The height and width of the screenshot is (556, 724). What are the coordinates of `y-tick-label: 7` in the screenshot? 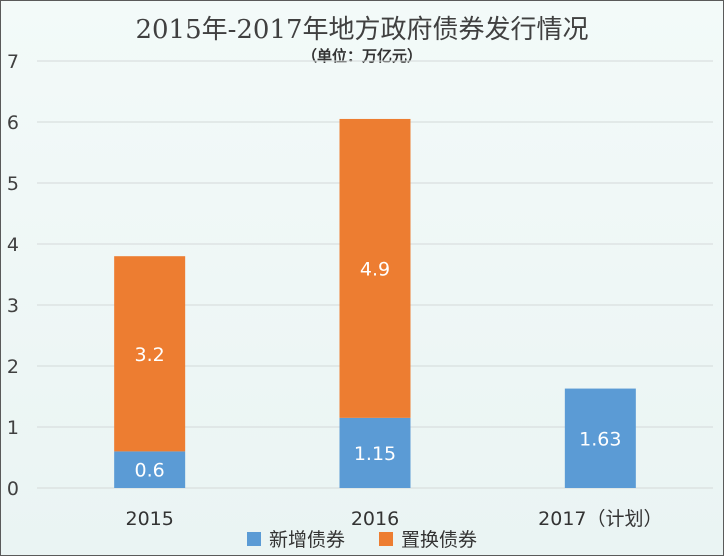 It's located at (13, 62).